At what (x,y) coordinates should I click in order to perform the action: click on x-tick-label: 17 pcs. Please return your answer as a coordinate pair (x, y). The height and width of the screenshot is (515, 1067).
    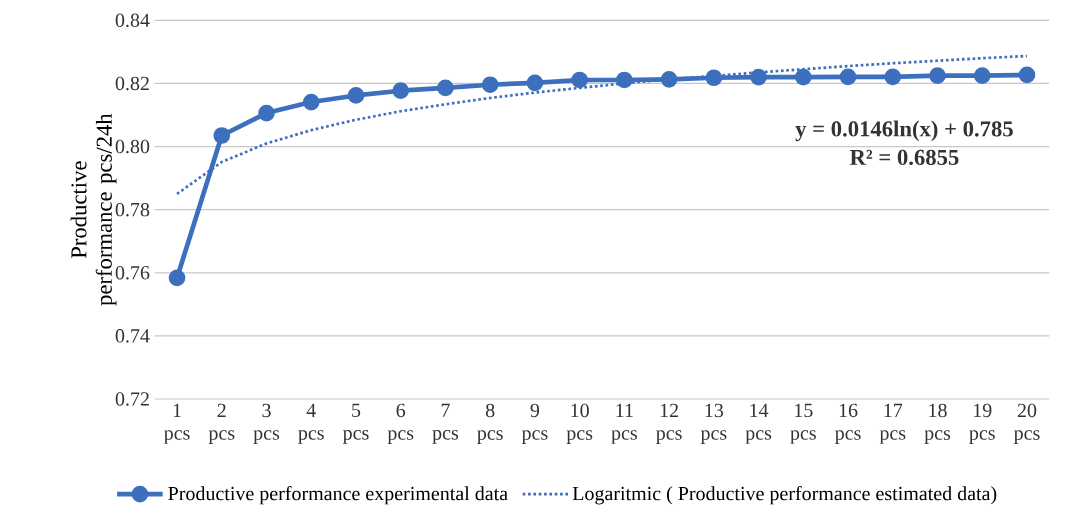
    Looking at the image, I should click on (892, 423).